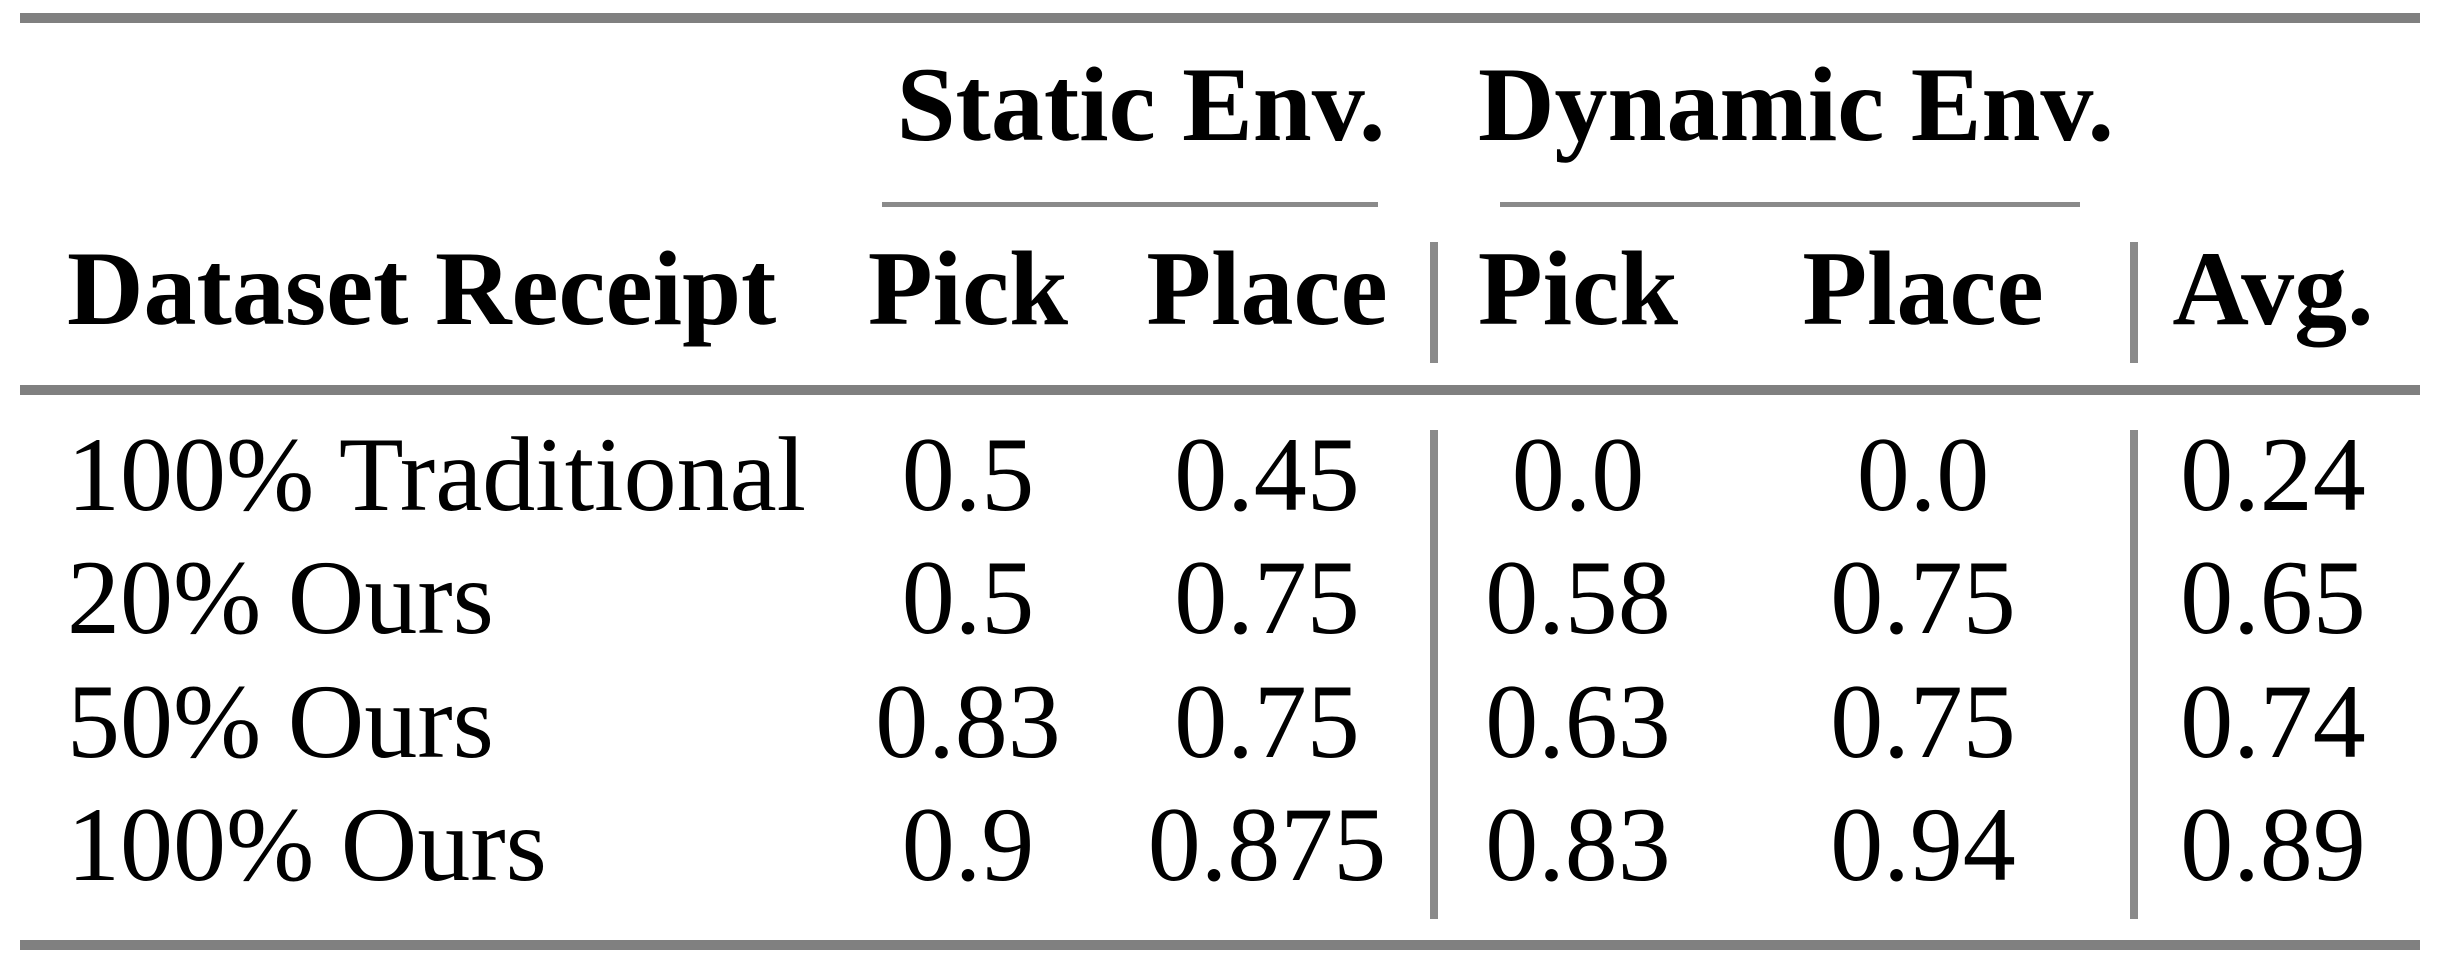 The image size is (2440, 966). I want to click on column-header-dynamic-place: Place, so click(1923, 288).